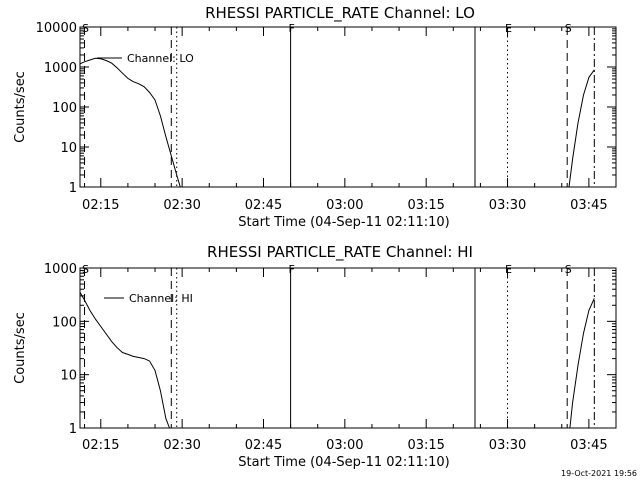 The image size is (640, 480). What do you see at coordinates (160, 58) in the screenshot?
I see `legend-label: Channel: LO` at bounding box center [160, 58].